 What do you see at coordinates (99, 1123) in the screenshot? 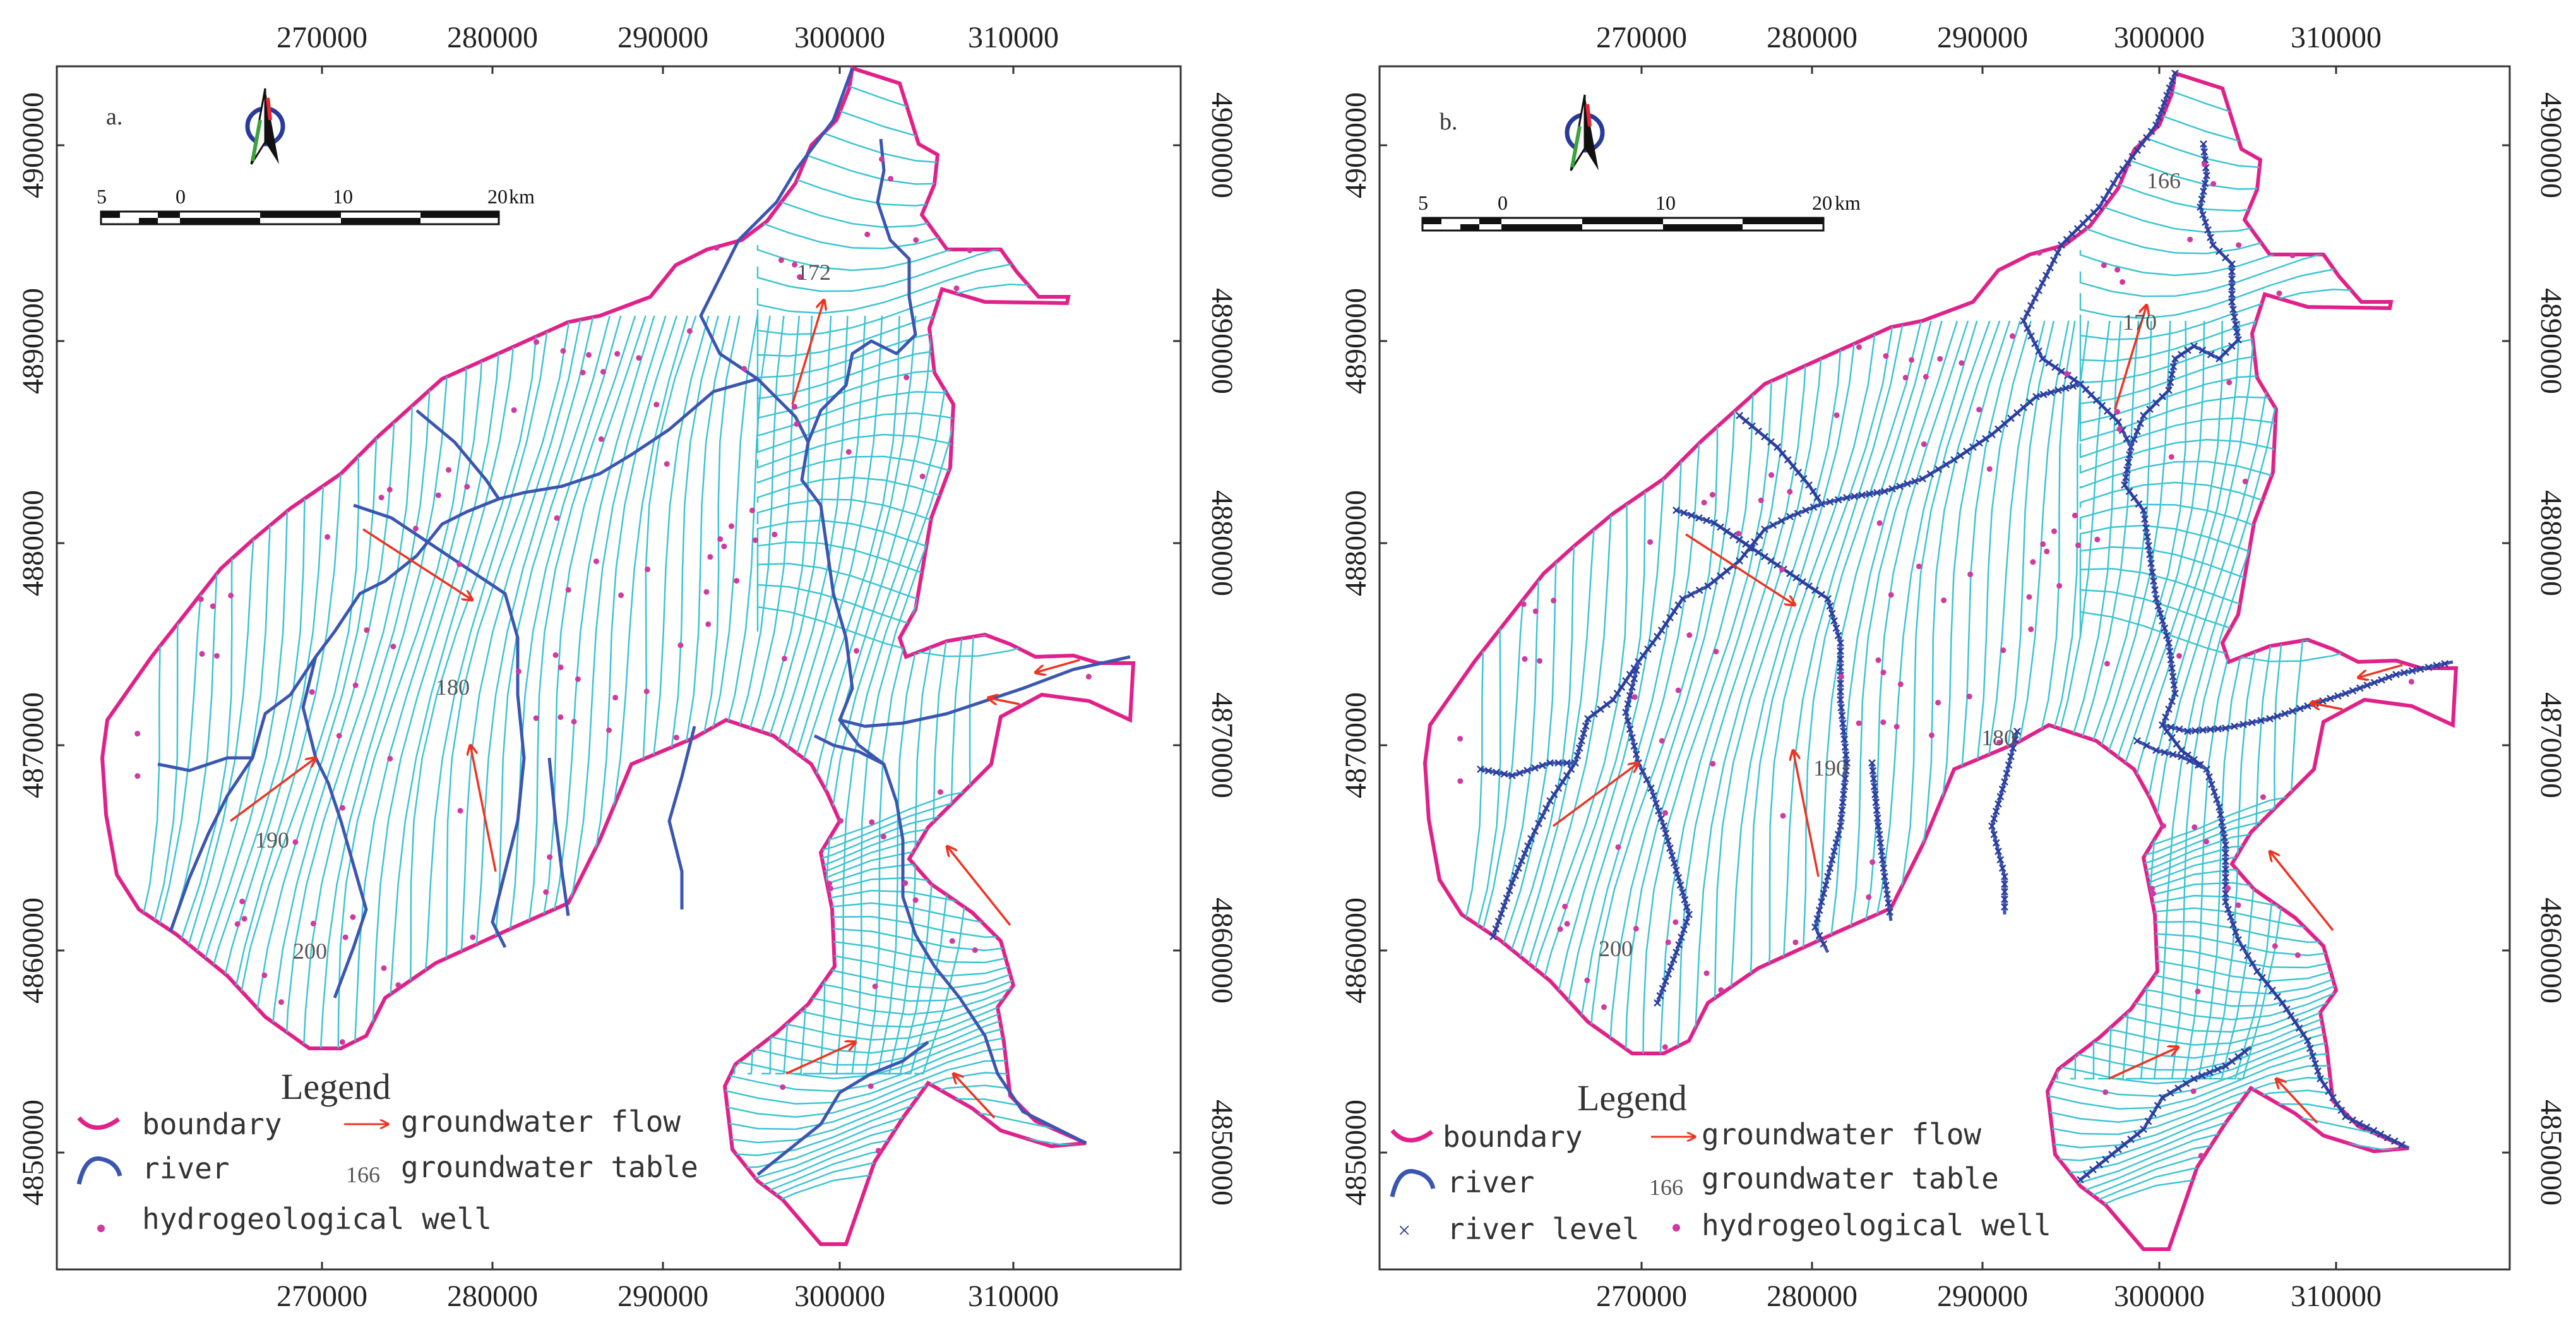
I see `boundary-symbol` at bounding box center [99, 1123].